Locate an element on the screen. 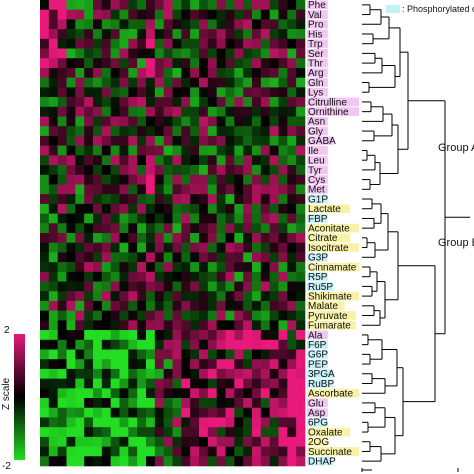  row-label: Cinnamate is located at coordinates (332, 267).